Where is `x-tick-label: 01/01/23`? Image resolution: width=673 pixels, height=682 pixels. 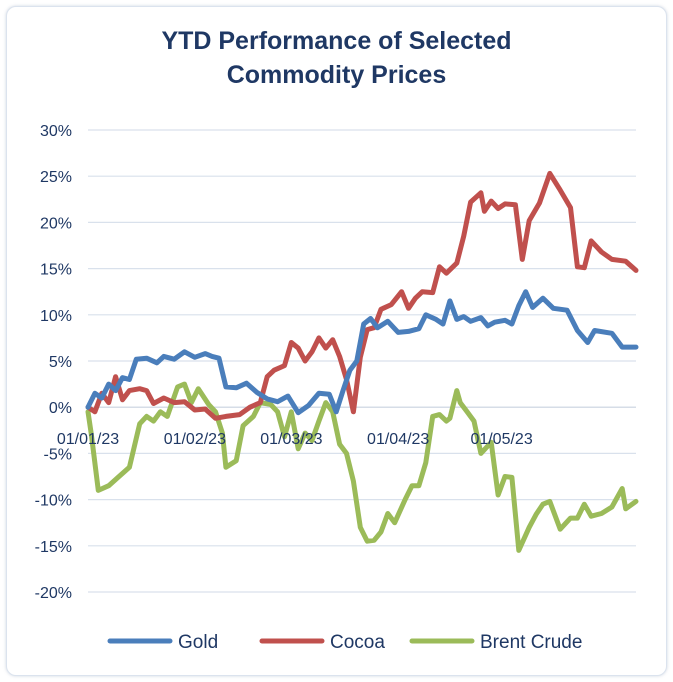 x-tick-label: 01/01/23 is located at coordinates (88, 439).